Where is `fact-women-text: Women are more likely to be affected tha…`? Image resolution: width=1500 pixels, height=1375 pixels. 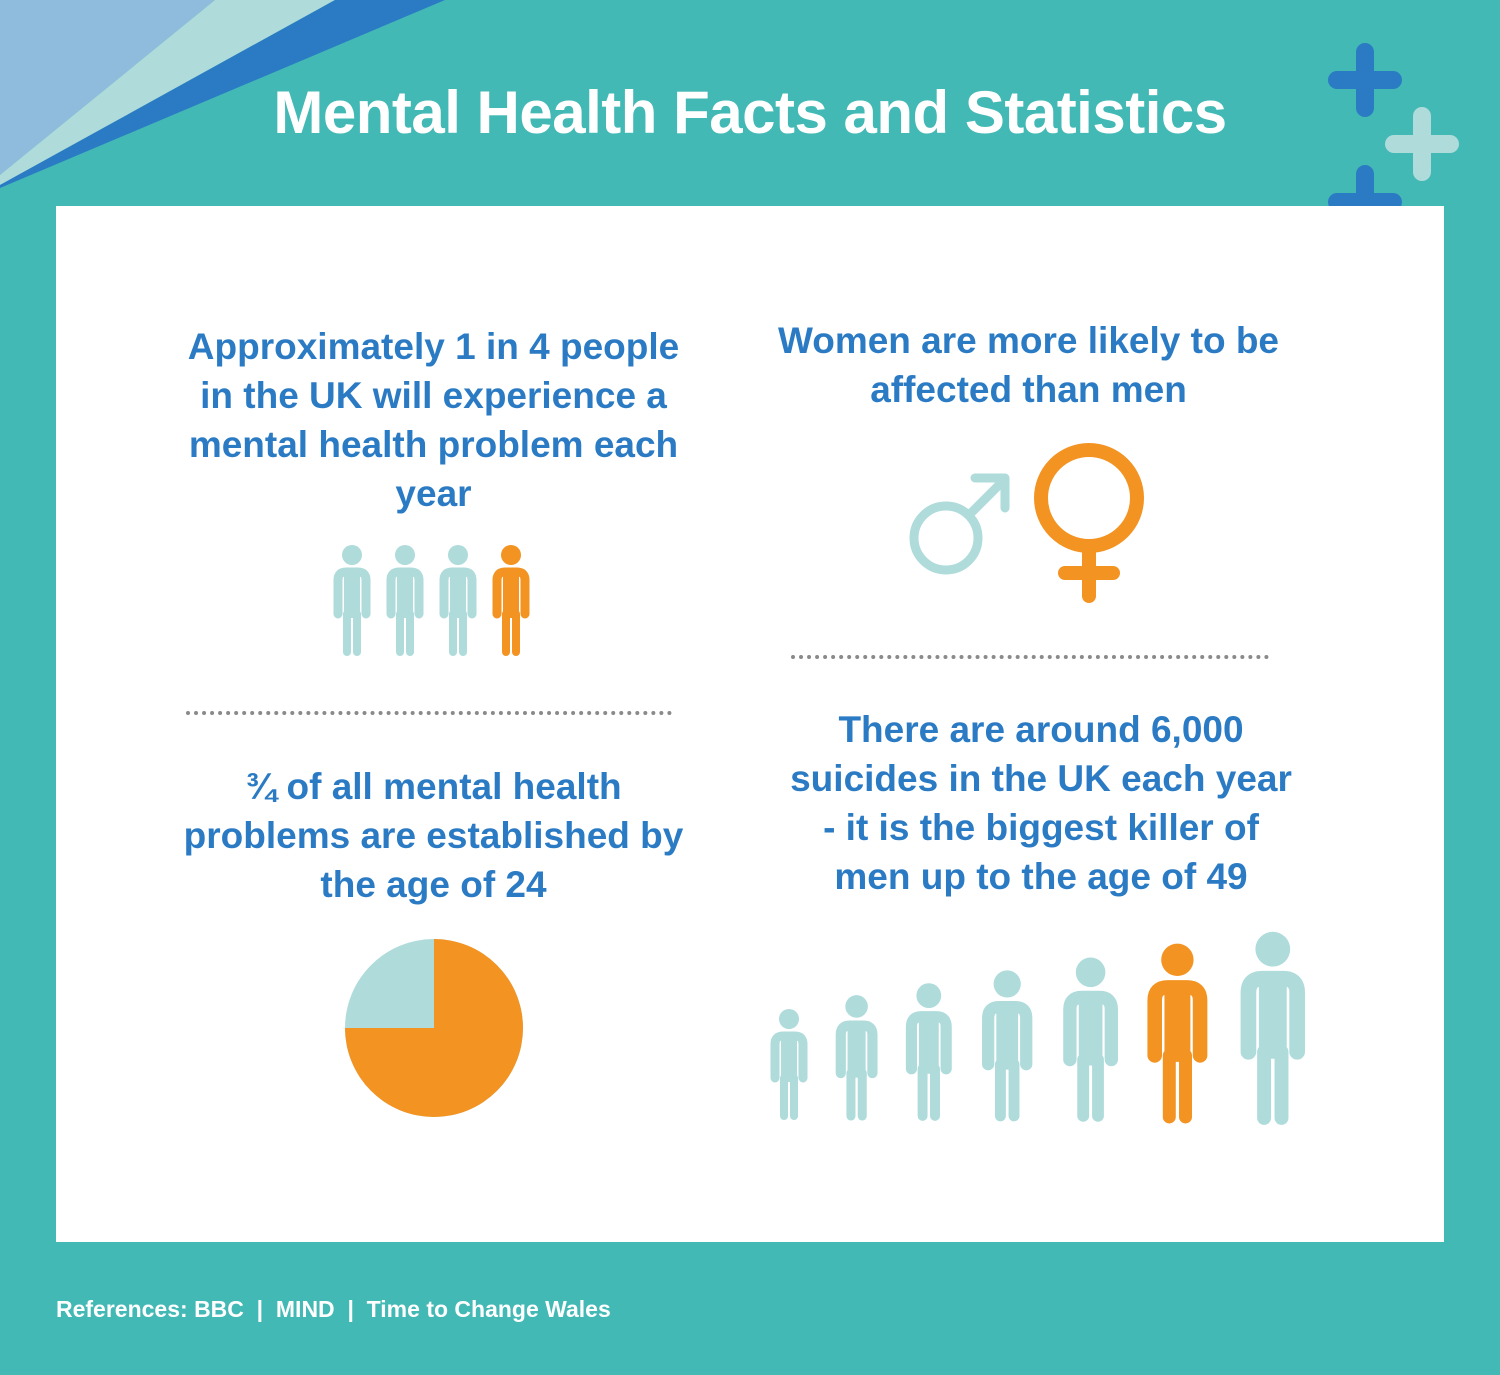 fact-women-text: Women are more likely to be affected tha… is located at coordinates (1028, 365).